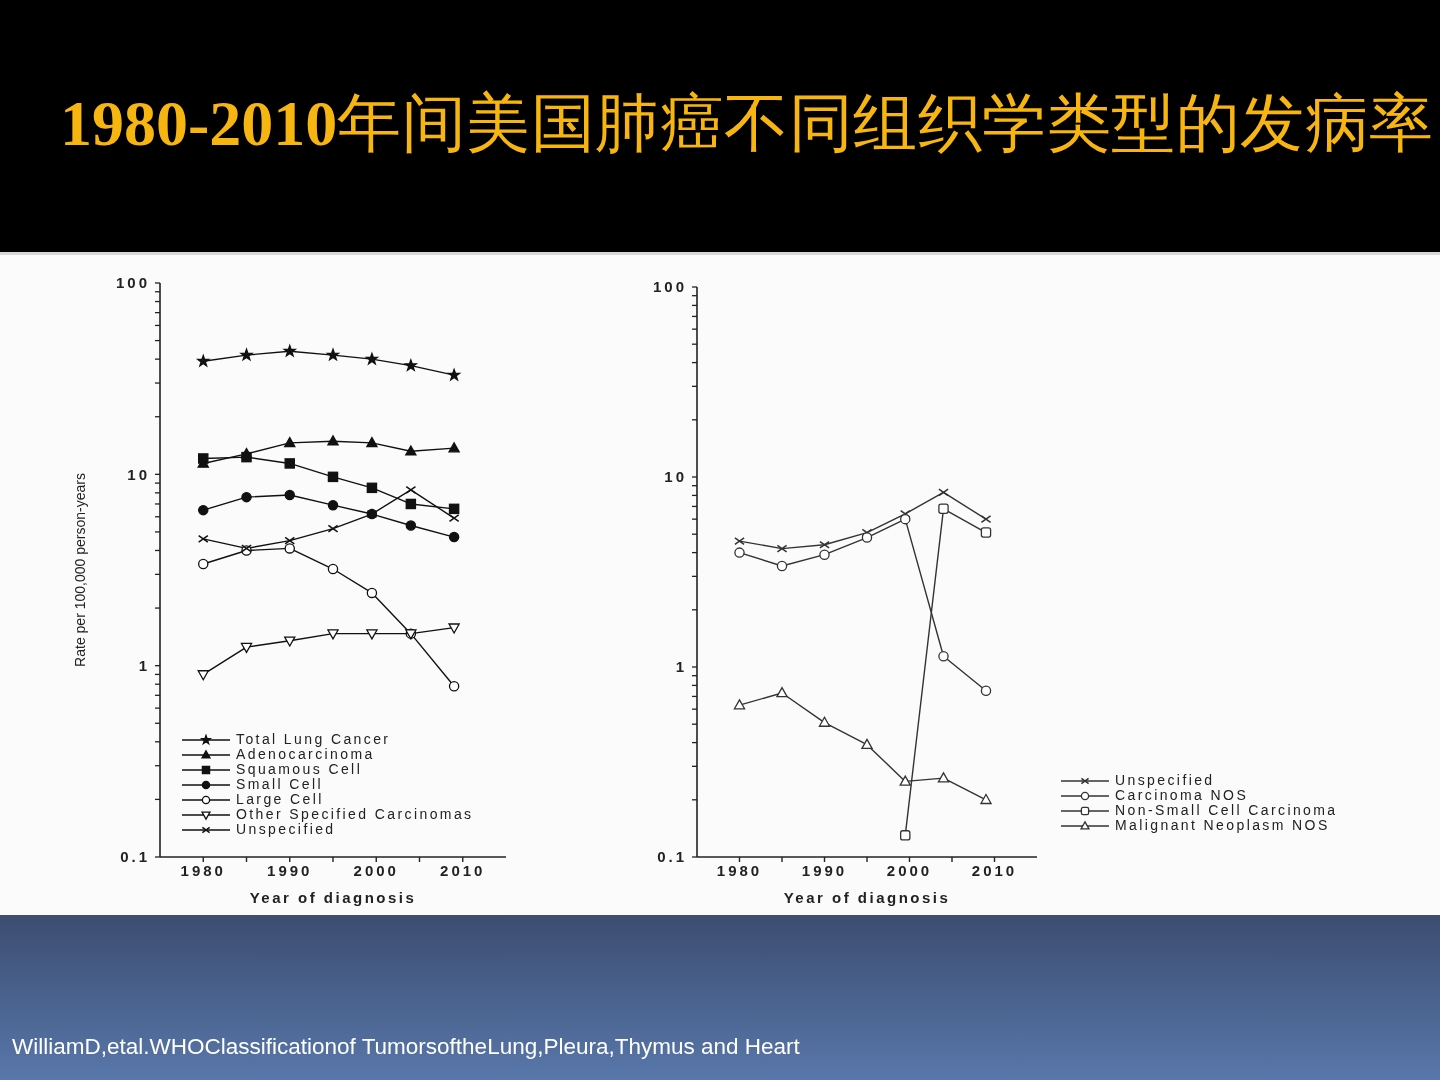 Image resolution: width=1440 pixels, height=1080 pixels. Describe the element at coordinates (1182, 795) in the screenshot. I see `legend-label: Carcinoma NOS` at that location.